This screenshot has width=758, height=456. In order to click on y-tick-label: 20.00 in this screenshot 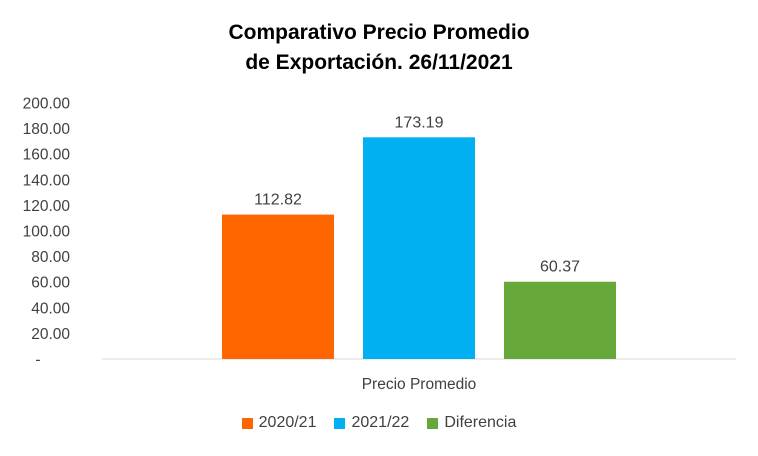, I will do `click(50, 334)`.